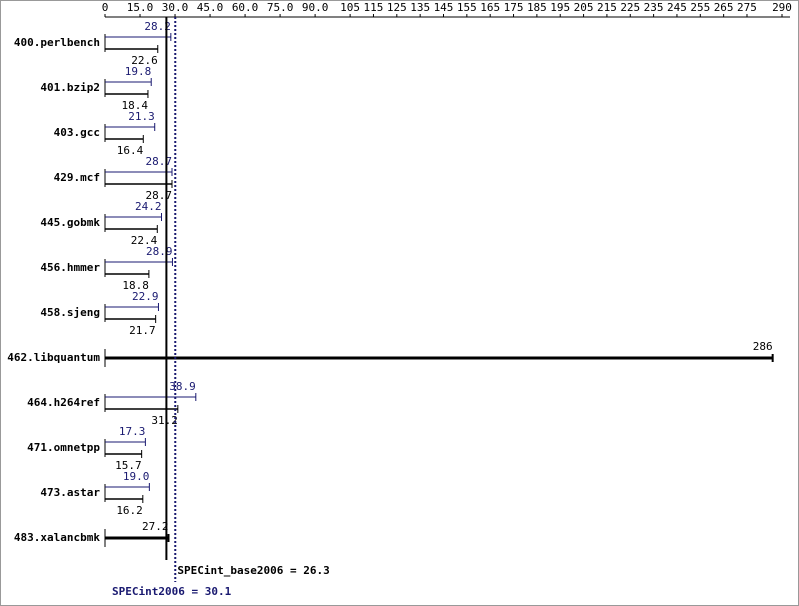 Image resolution: width=799 pixels, height=606 pixels. I want to click on value-label: 28.9, so click(159, 251).